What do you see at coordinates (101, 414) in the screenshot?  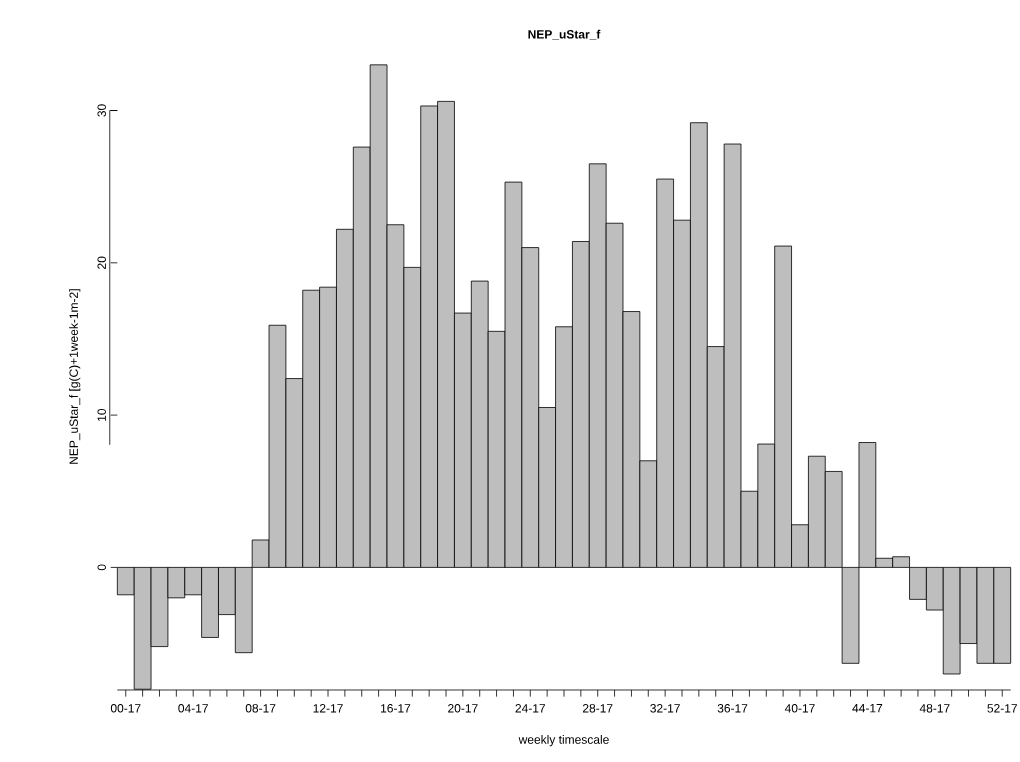 I see `y-tick-label: 10` at bounding box center [101, 414].